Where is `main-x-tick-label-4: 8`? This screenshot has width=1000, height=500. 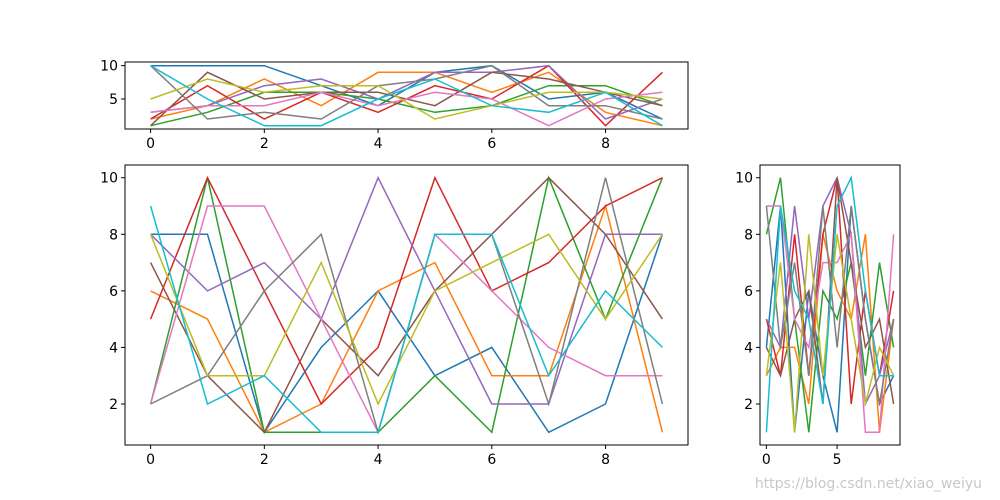
main-x-tick-label-4: 8 is located at coordinates (605, 460).